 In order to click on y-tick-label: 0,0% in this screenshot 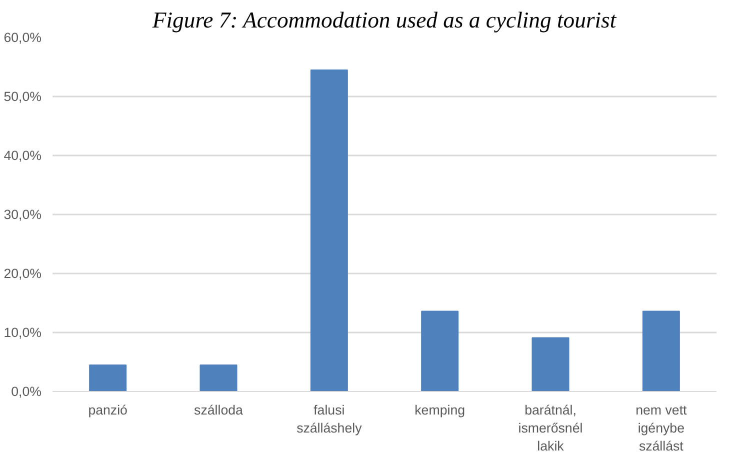, I will do `click(26, 391)`.